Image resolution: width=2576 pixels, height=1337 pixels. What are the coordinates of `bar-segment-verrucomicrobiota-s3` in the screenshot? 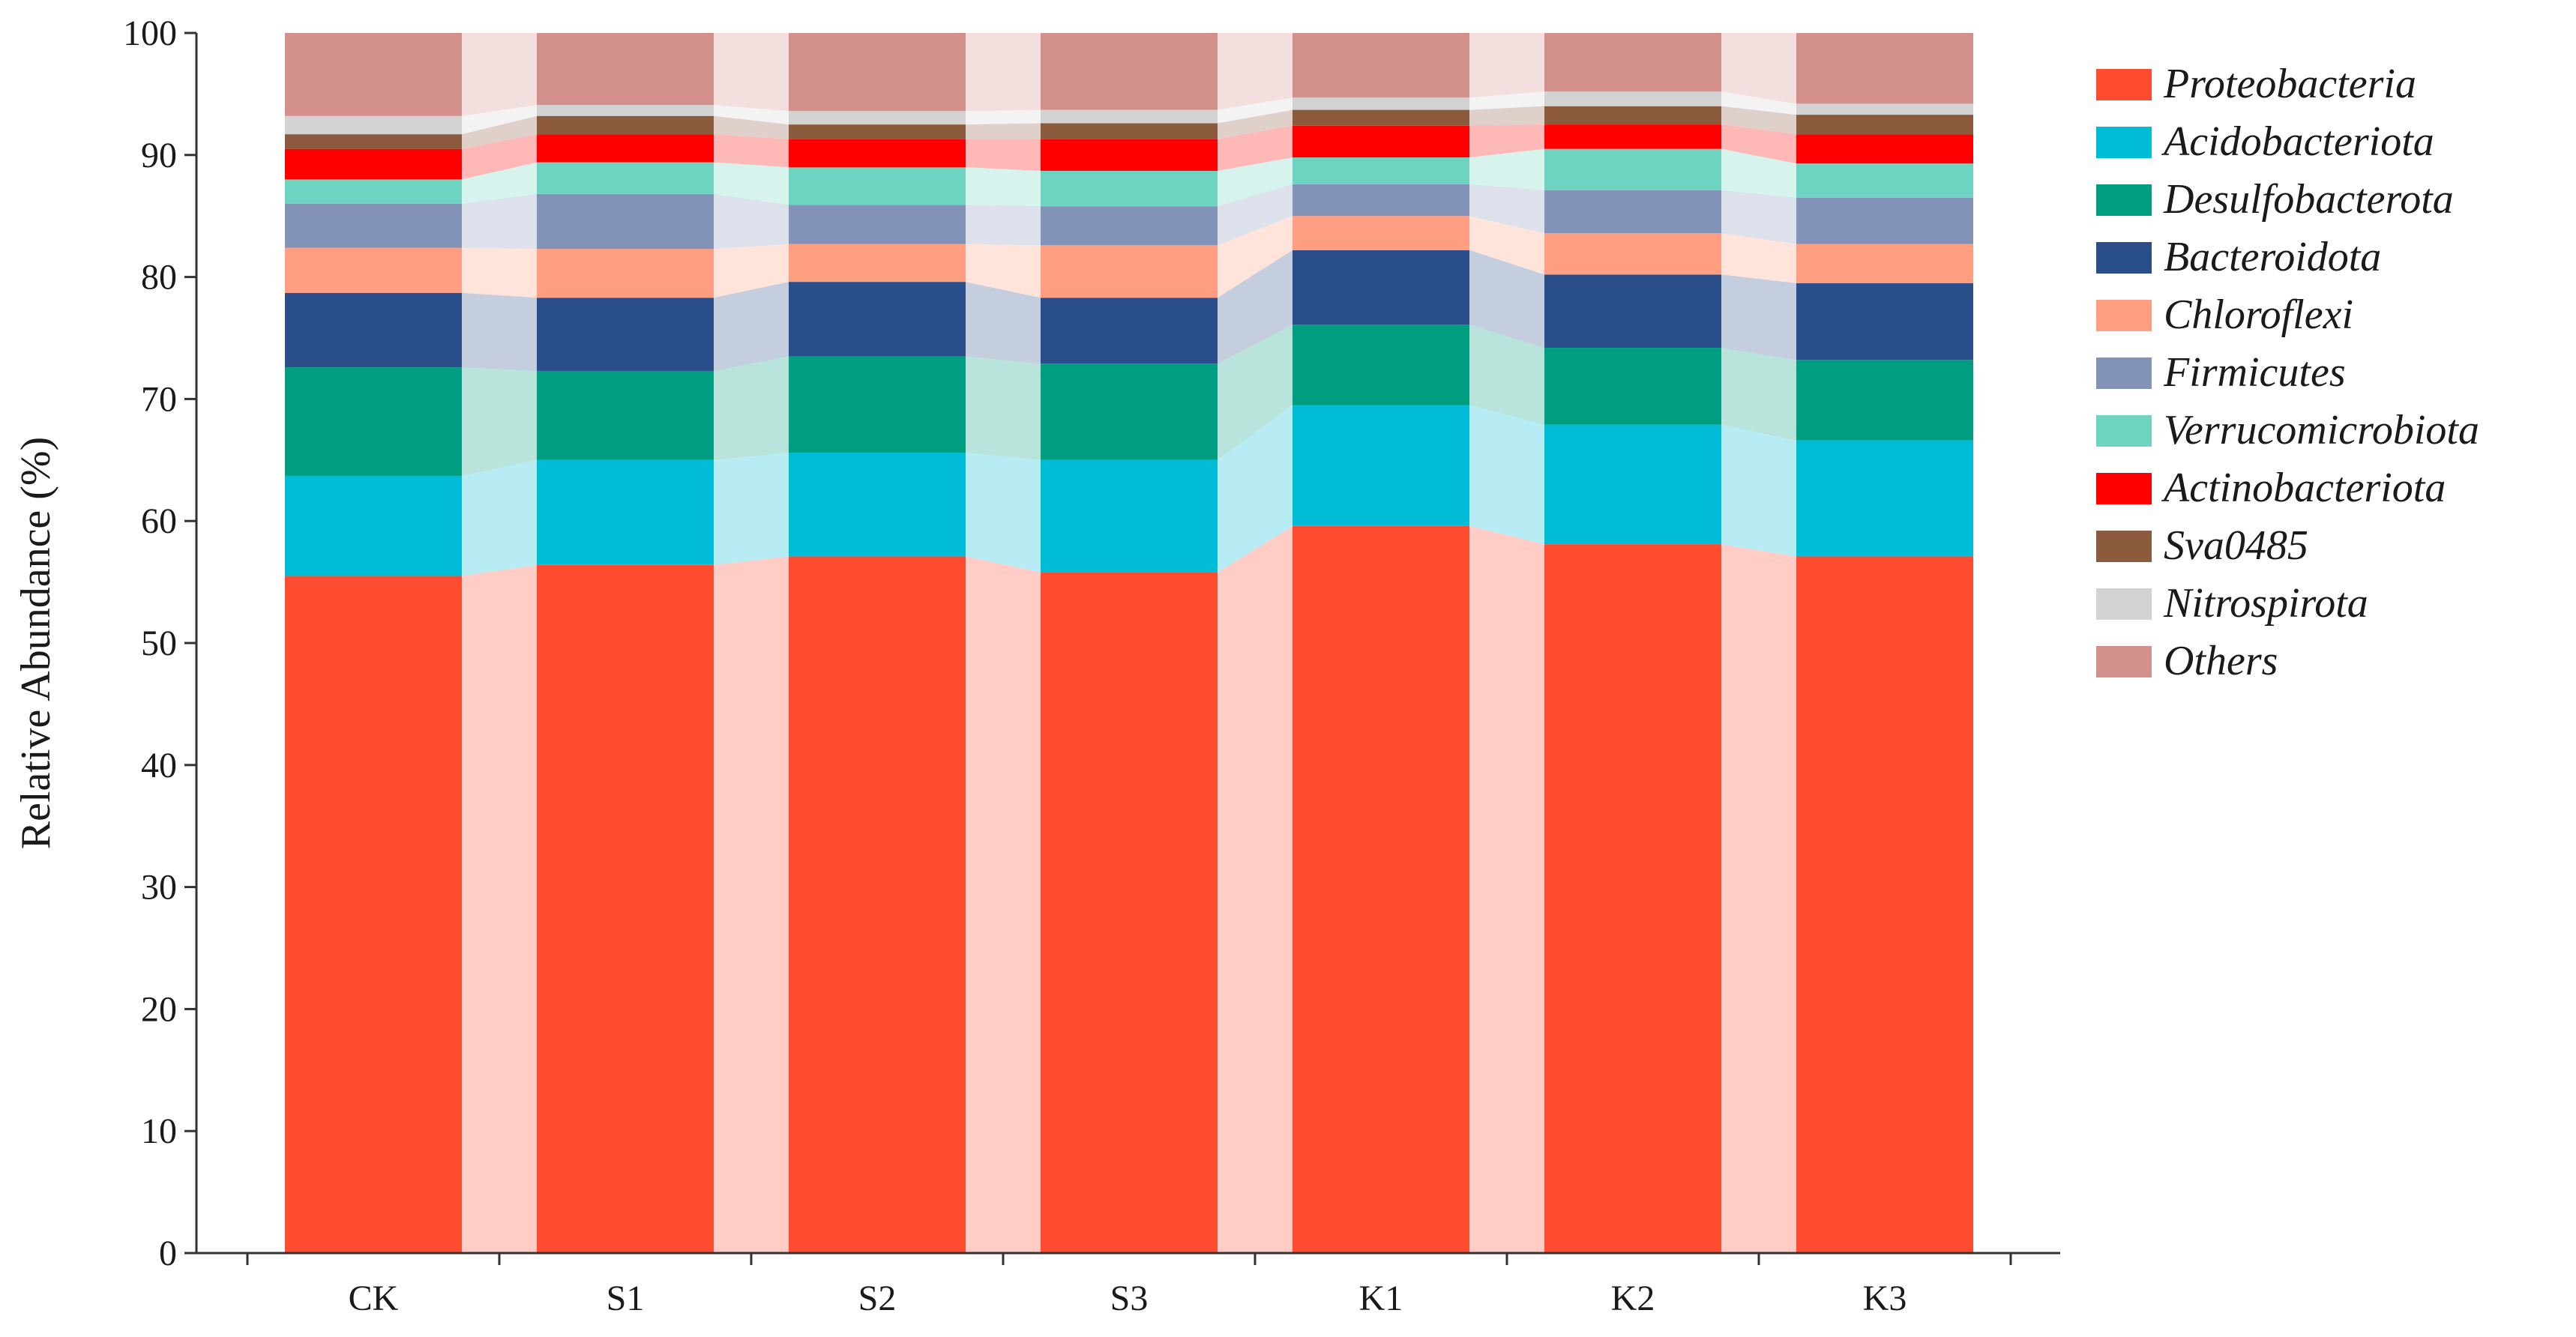 It's located at (1129, 188).